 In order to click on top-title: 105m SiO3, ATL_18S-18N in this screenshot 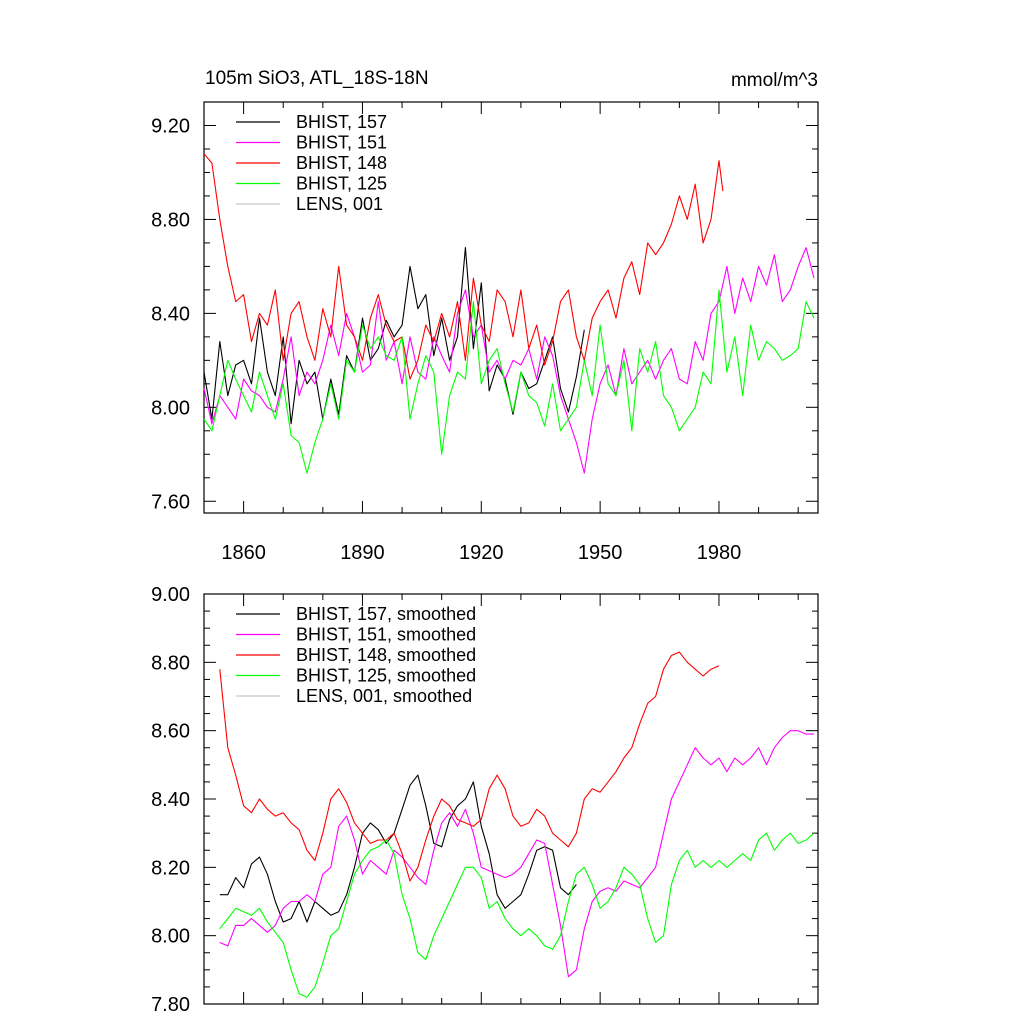, I will do `click(317, 78)`.